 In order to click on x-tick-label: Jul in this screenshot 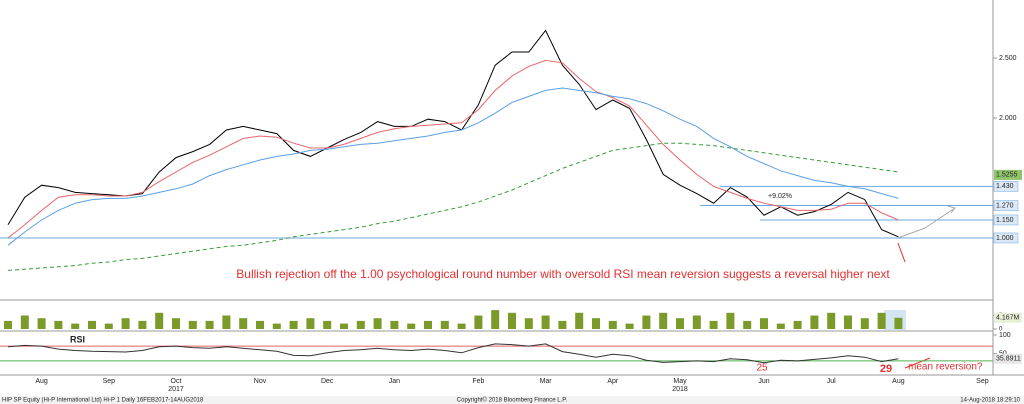, I will do `click(831, 381)`.